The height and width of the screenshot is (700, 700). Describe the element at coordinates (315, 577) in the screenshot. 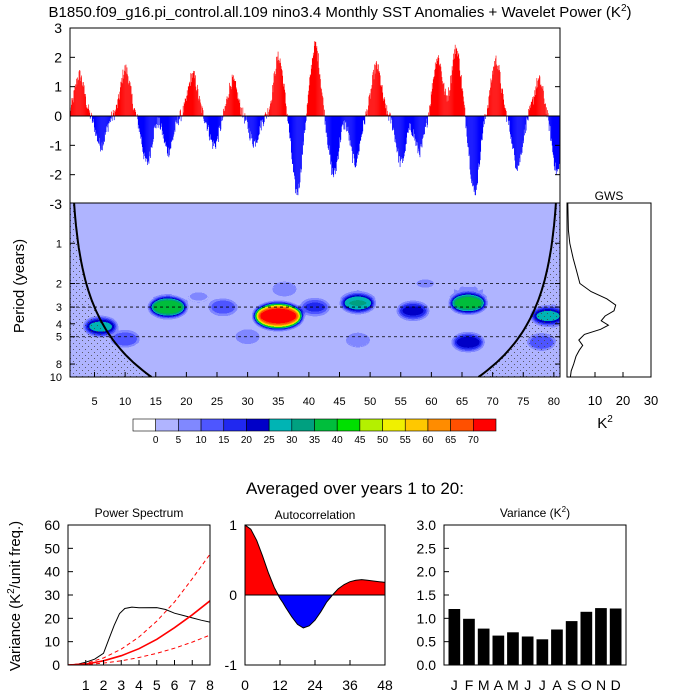

I see `autocorrelation-line` at that location.